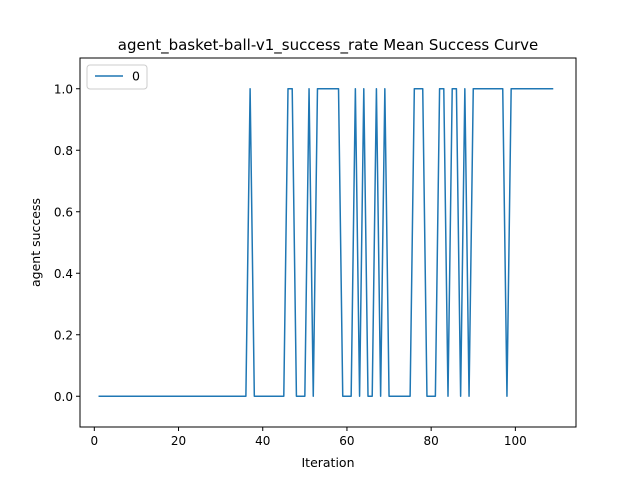 The width and height of the screenshot is (640, 480). I want to click on x-tick-label: 40, so click(262, 441).